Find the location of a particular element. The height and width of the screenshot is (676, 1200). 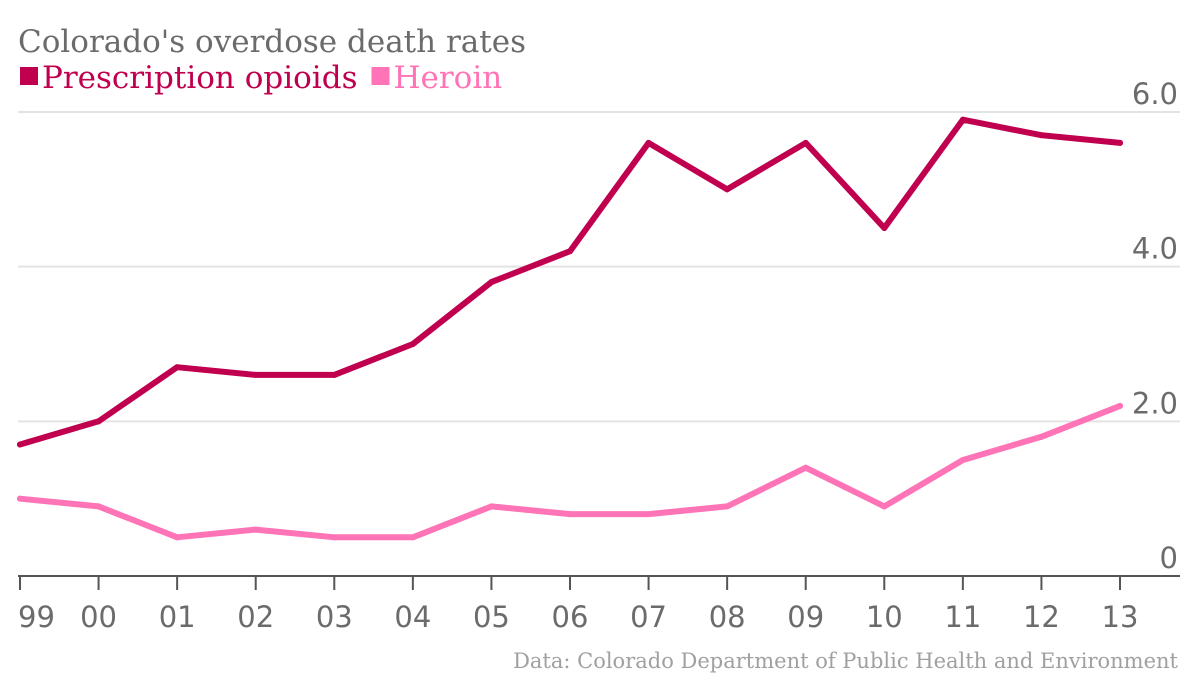

x-tick-label-11: 10 is located at coordinates (884, 617).